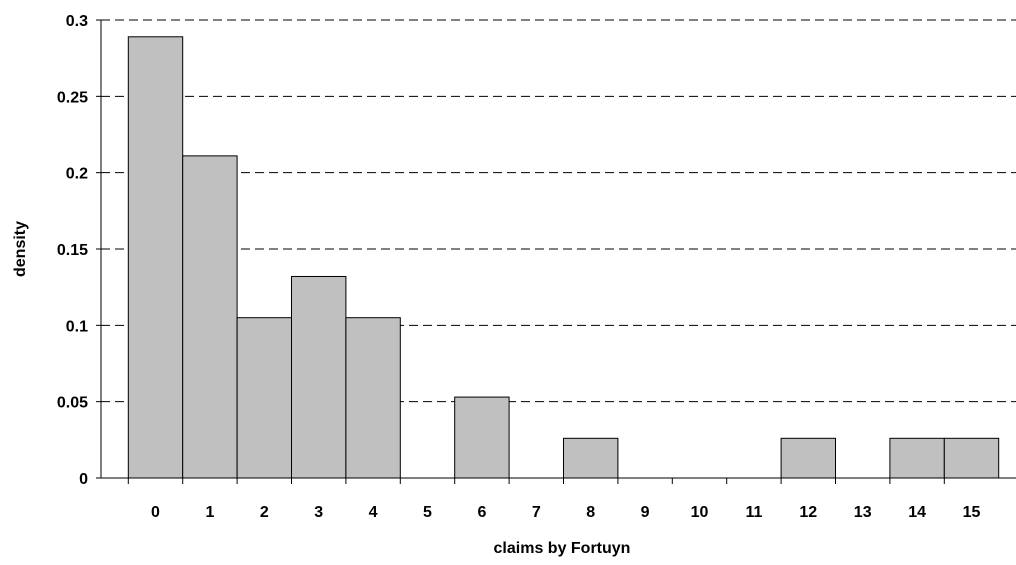  I want to click on x-tick-label: 9, so click(645, 512).